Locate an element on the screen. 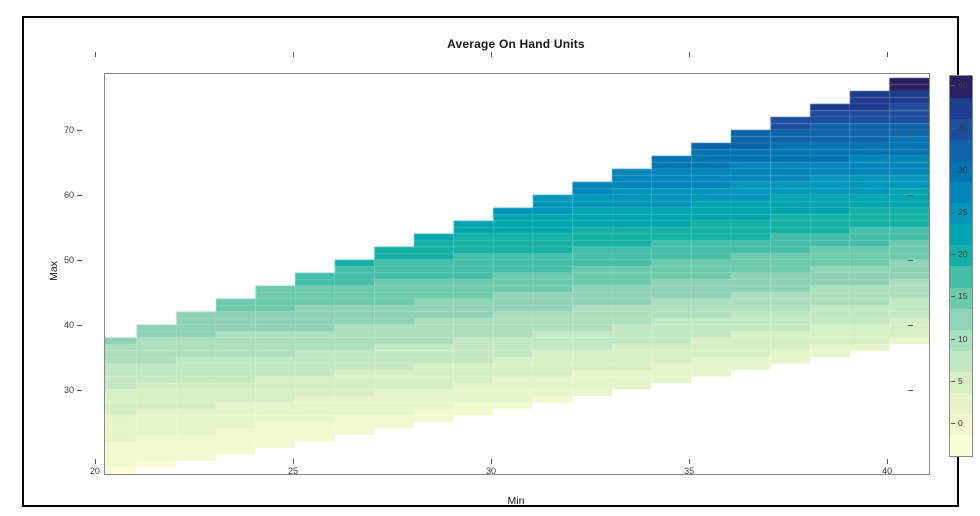 This screenshot has height=516, width=980. colorbar-tick-label: 0 is located at coordinates (960, 423).